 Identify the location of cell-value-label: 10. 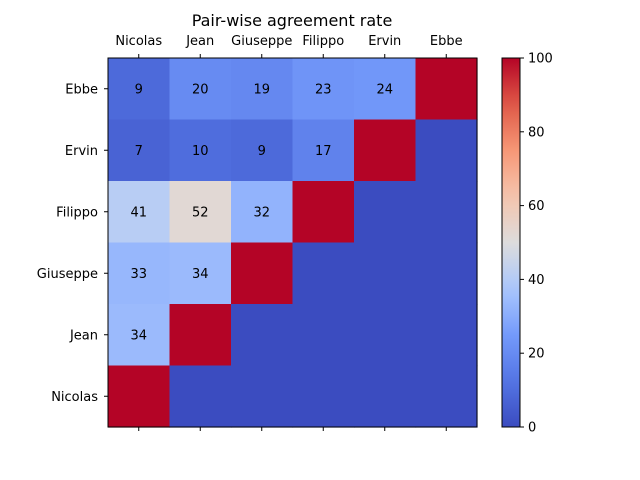
(200, 151).